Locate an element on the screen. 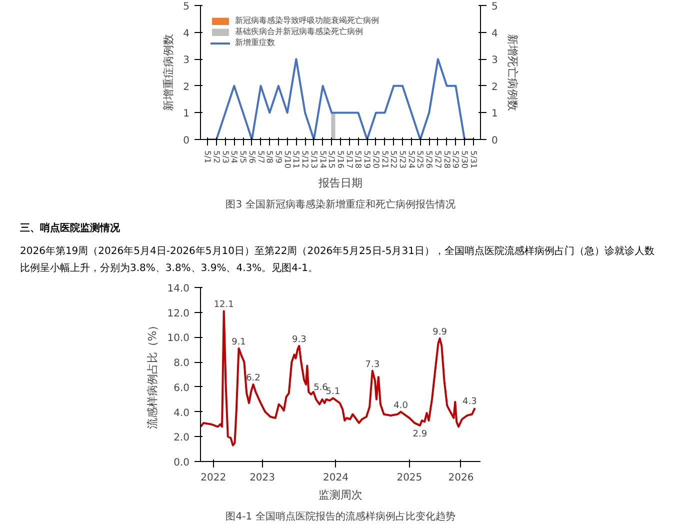 Image resolution: width=680 pixels, height=524 pixels. x-tick-label: 5/4 is located at coordinates (234, 157).